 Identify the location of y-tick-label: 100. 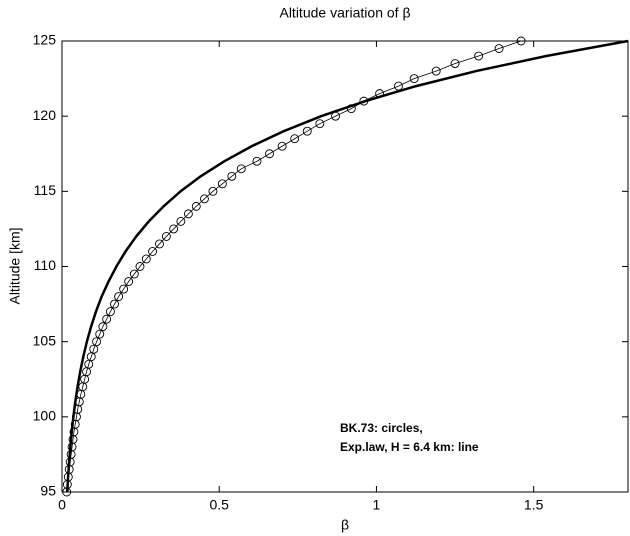
(45, 416).